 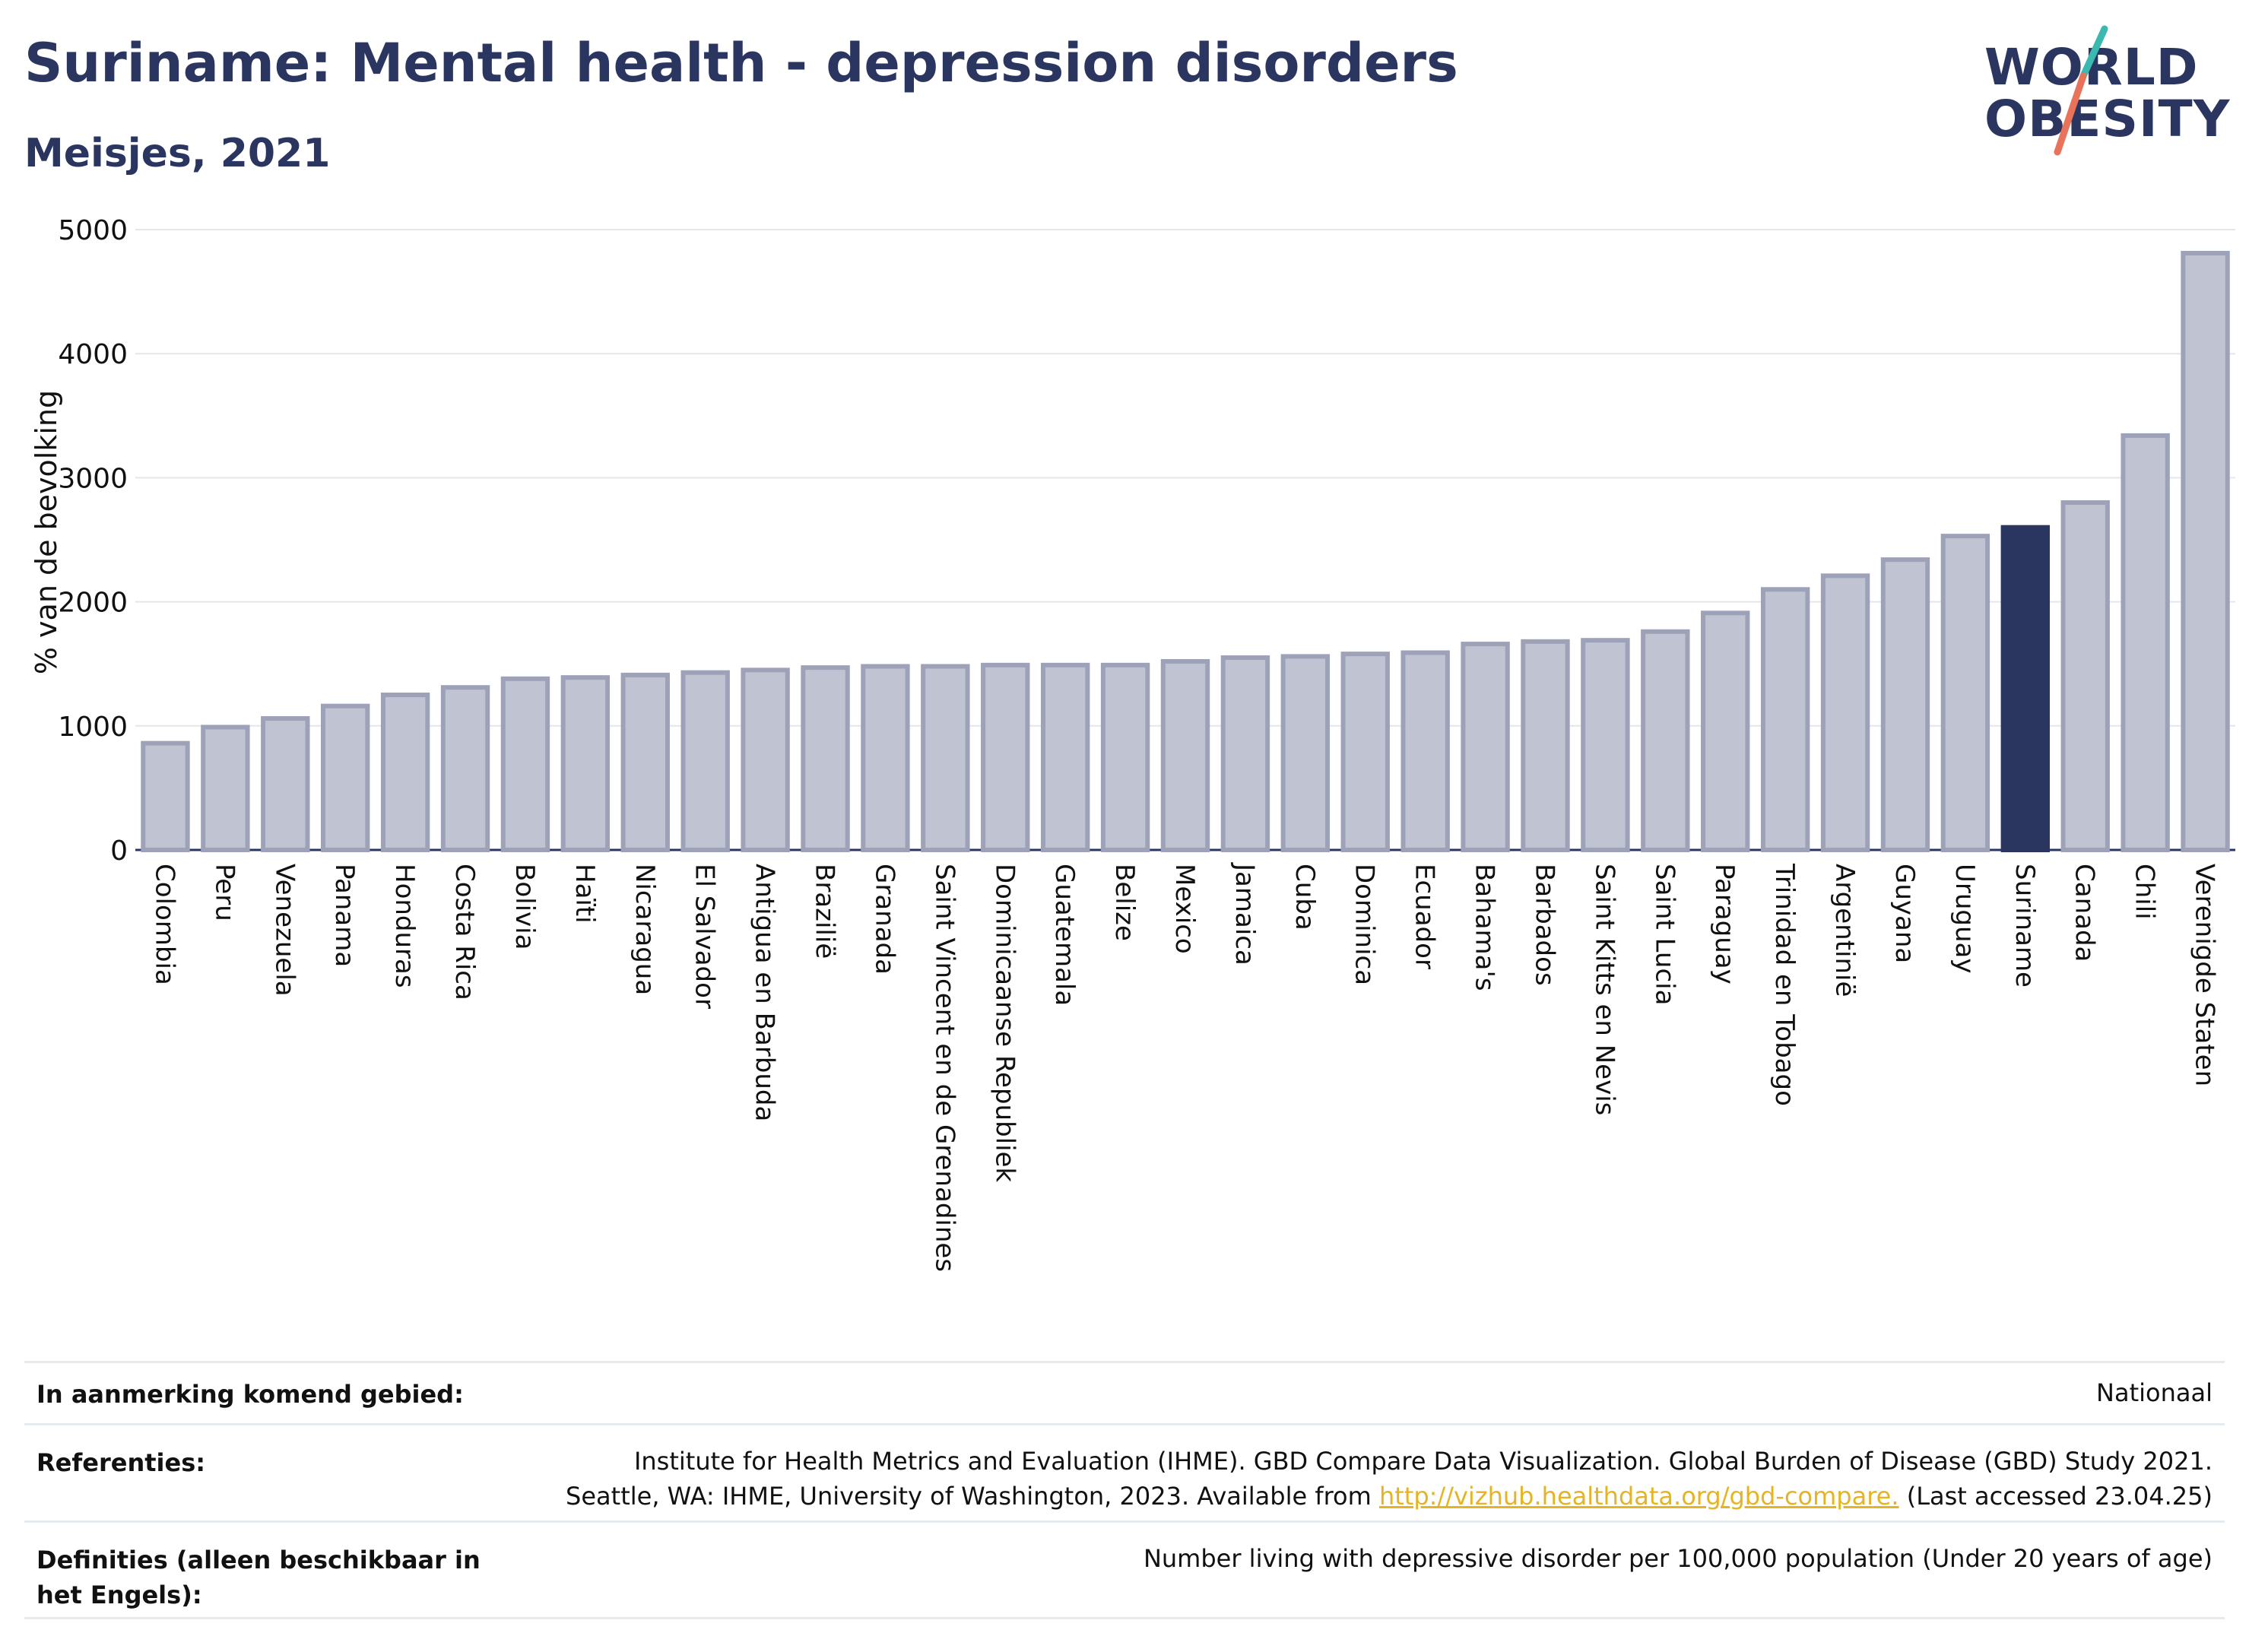 What do you see at coordinates (2145, 892) in the screenshot?
I see `x-tick-label: Chili` at bounding box center [2145, 892].